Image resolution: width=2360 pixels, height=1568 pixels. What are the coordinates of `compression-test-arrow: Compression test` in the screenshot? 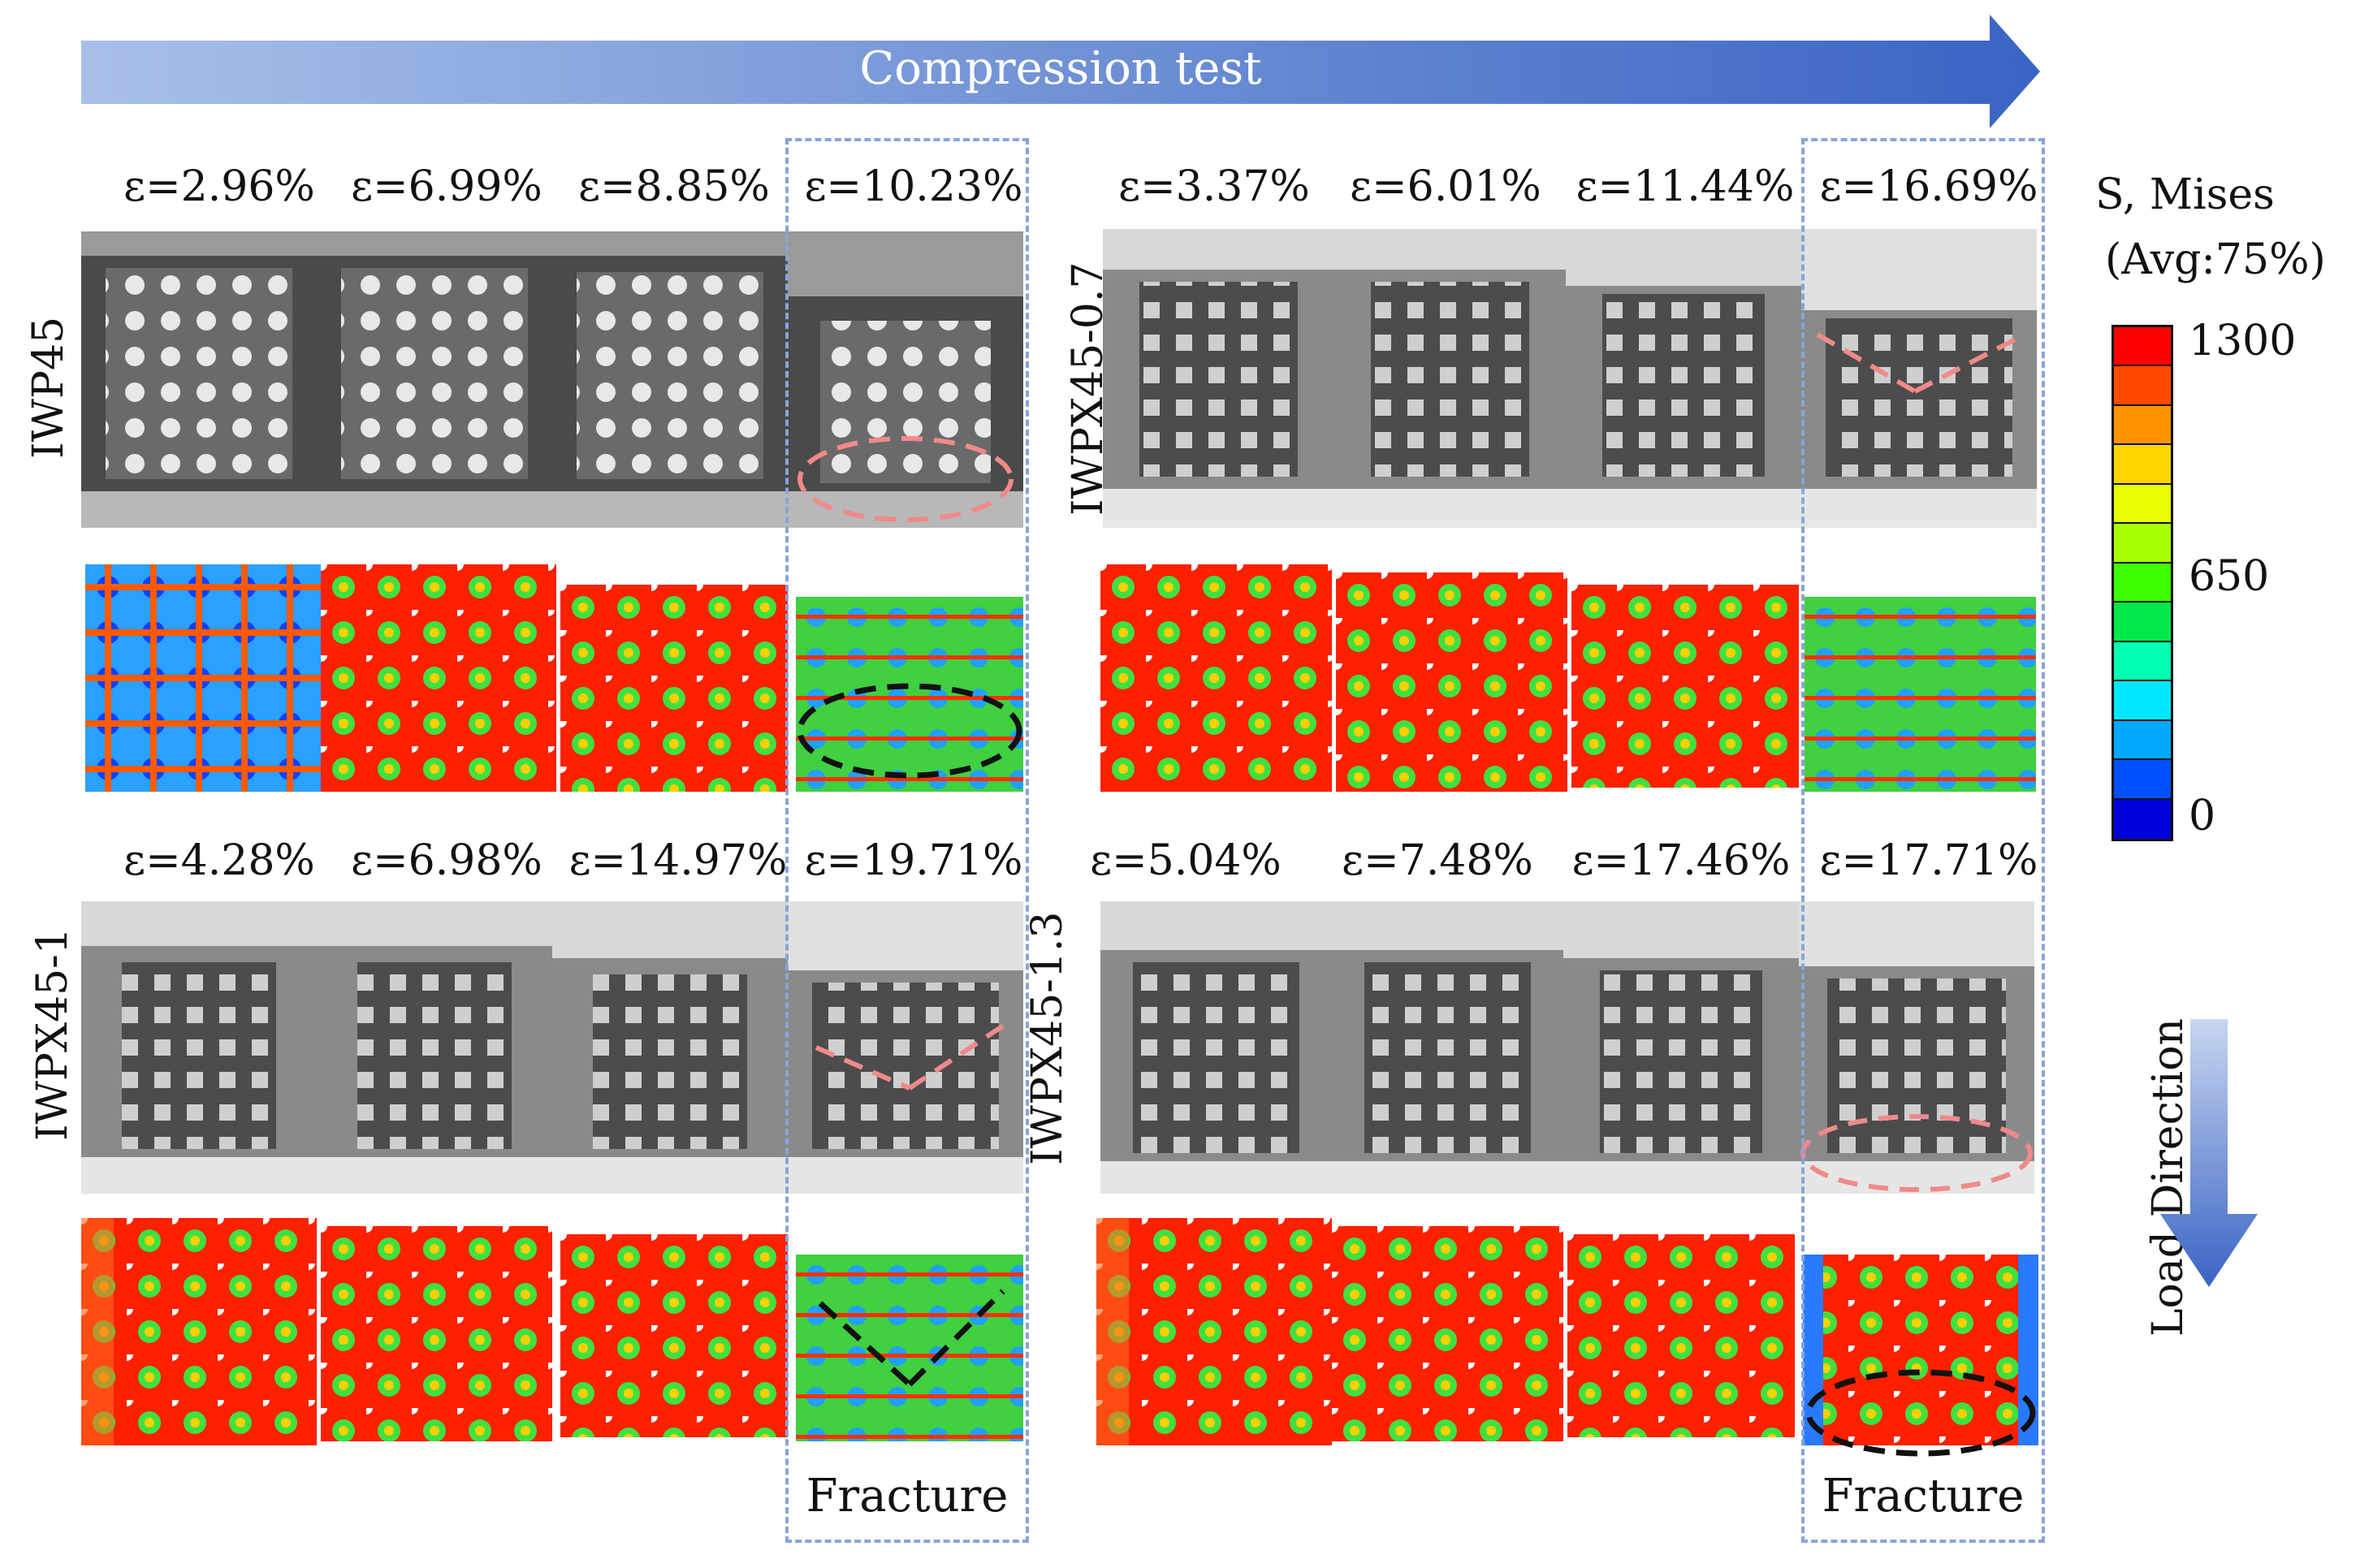 It's located at (1060, 71).